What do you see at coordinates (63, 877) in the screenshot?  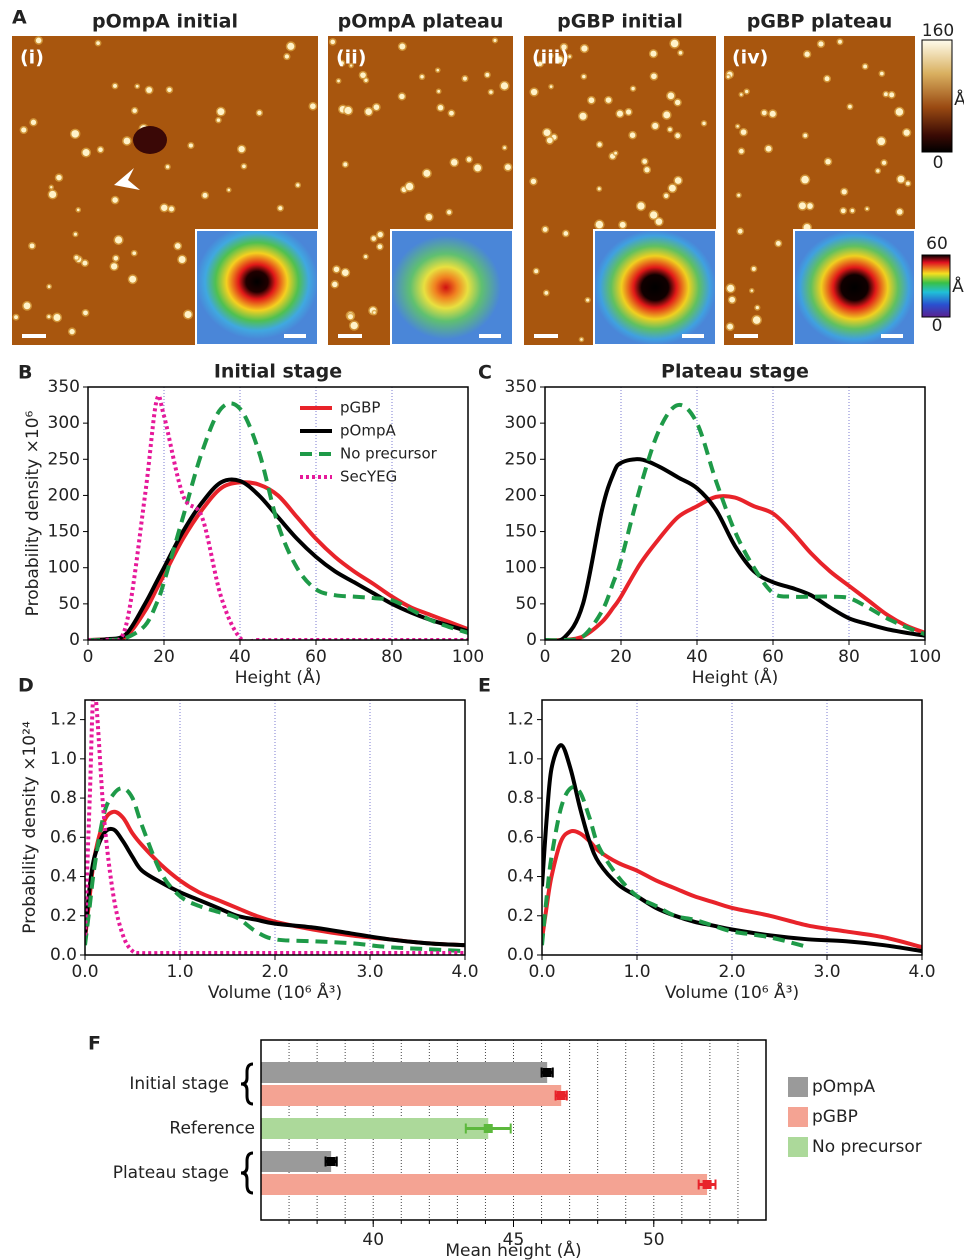 I see `y-tick-label: 0.4` at bounding box center [63, 877].